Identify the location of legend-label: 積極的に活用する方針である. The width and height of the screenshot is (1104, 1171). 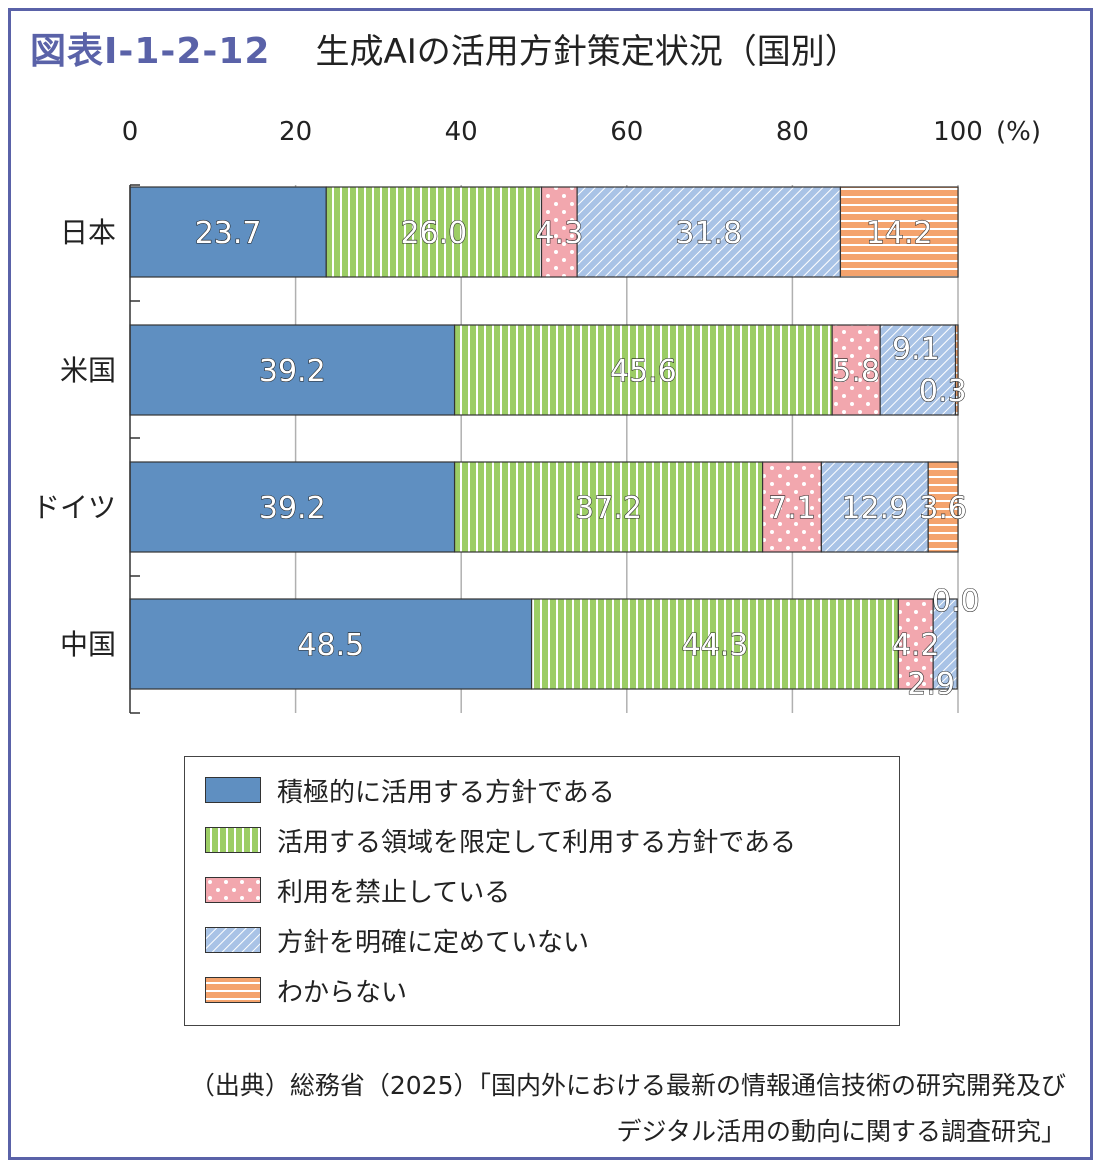
(446, 792).